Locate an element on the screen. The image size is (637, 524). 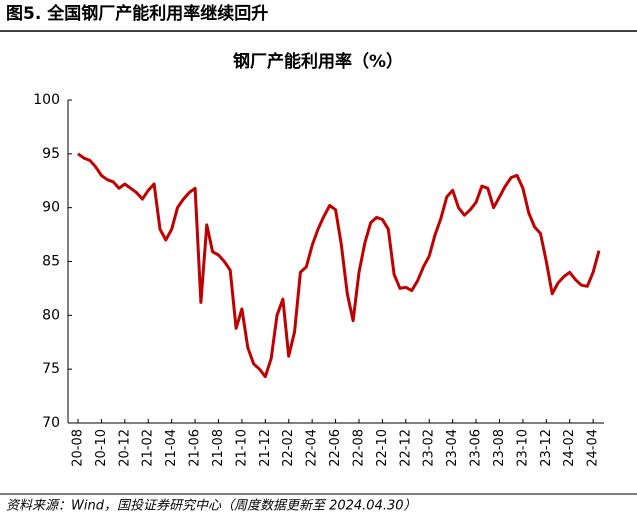
y-tick-label: 70 is located at coordinates (51, 423).